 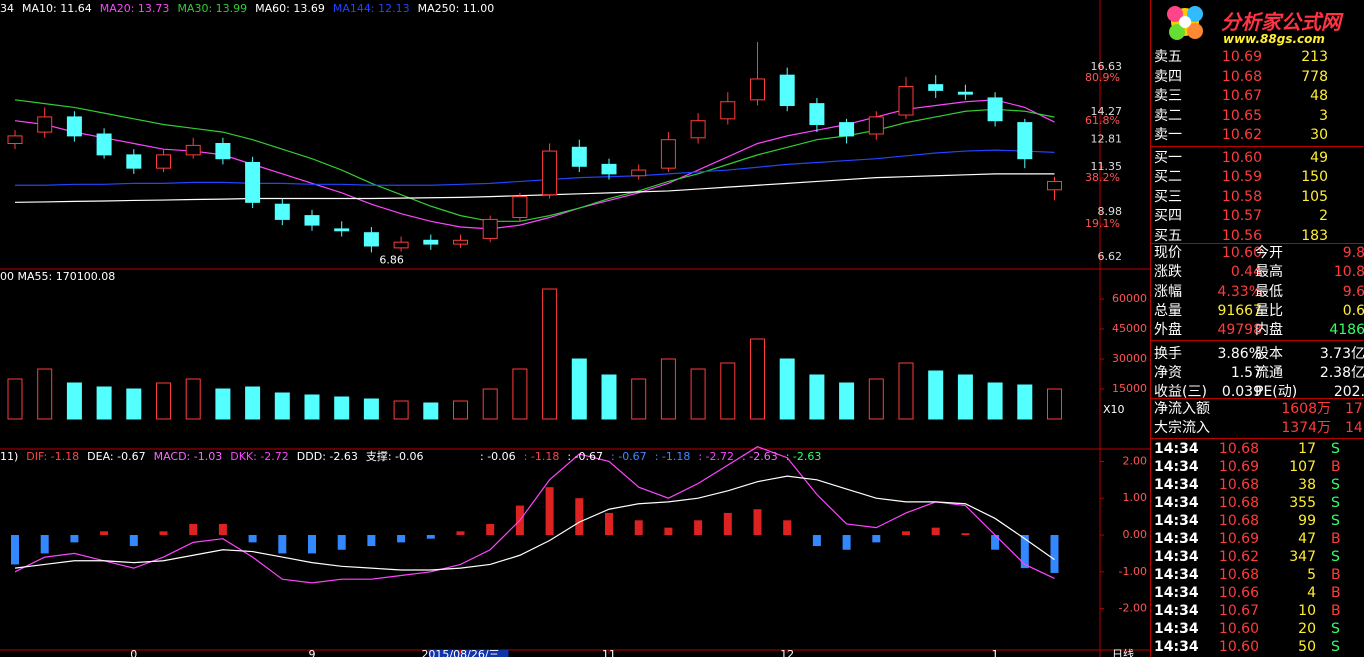 What do you see at coordinates (1311, 575) in the screenshot?
I see `trade-volume: 5` at bounding box center [1311, 575].